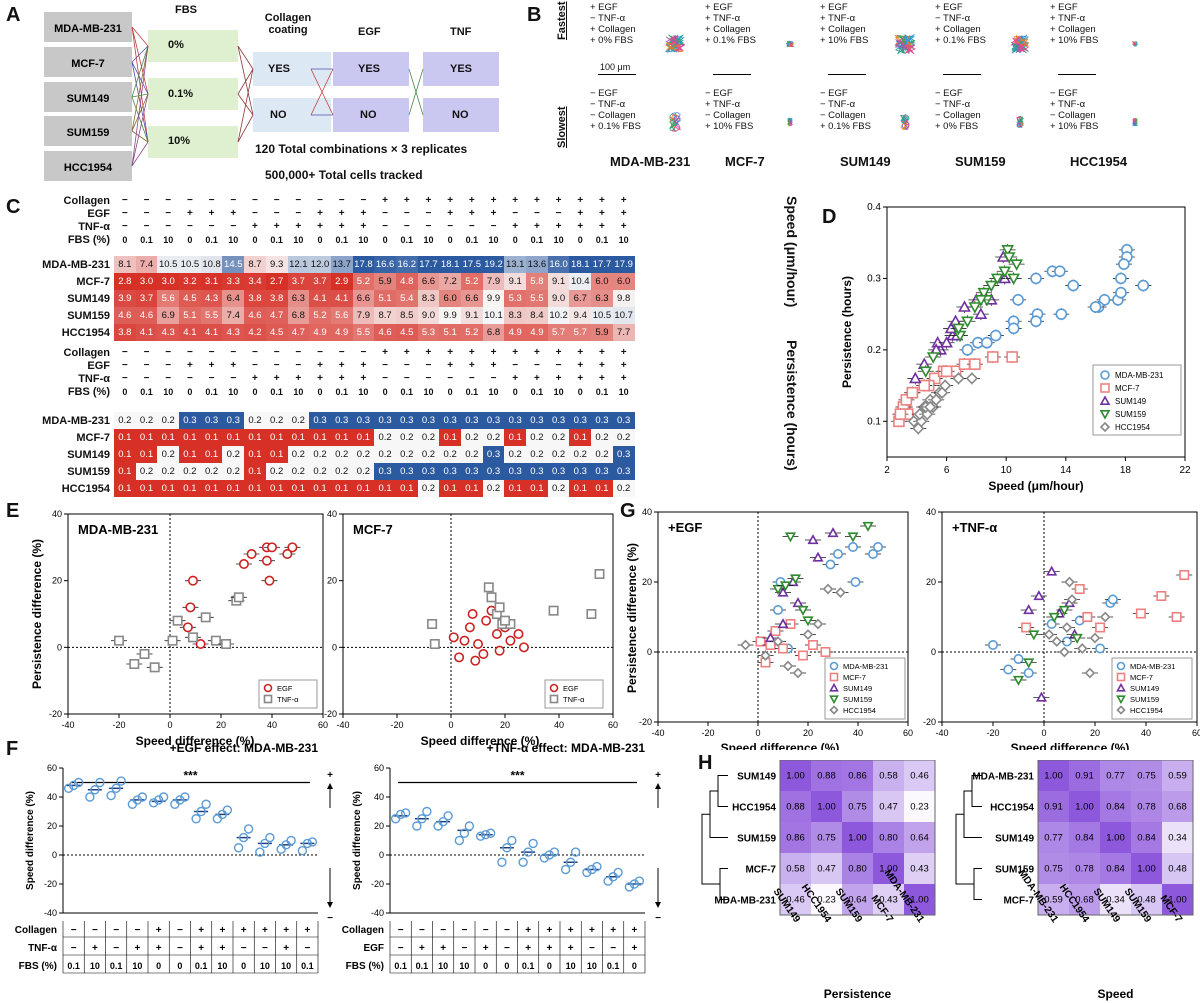 Image resolution: width=1200 pixels, height=1003 pixels. I want to click on legend-label: HCC1954, so click(1146, 710).